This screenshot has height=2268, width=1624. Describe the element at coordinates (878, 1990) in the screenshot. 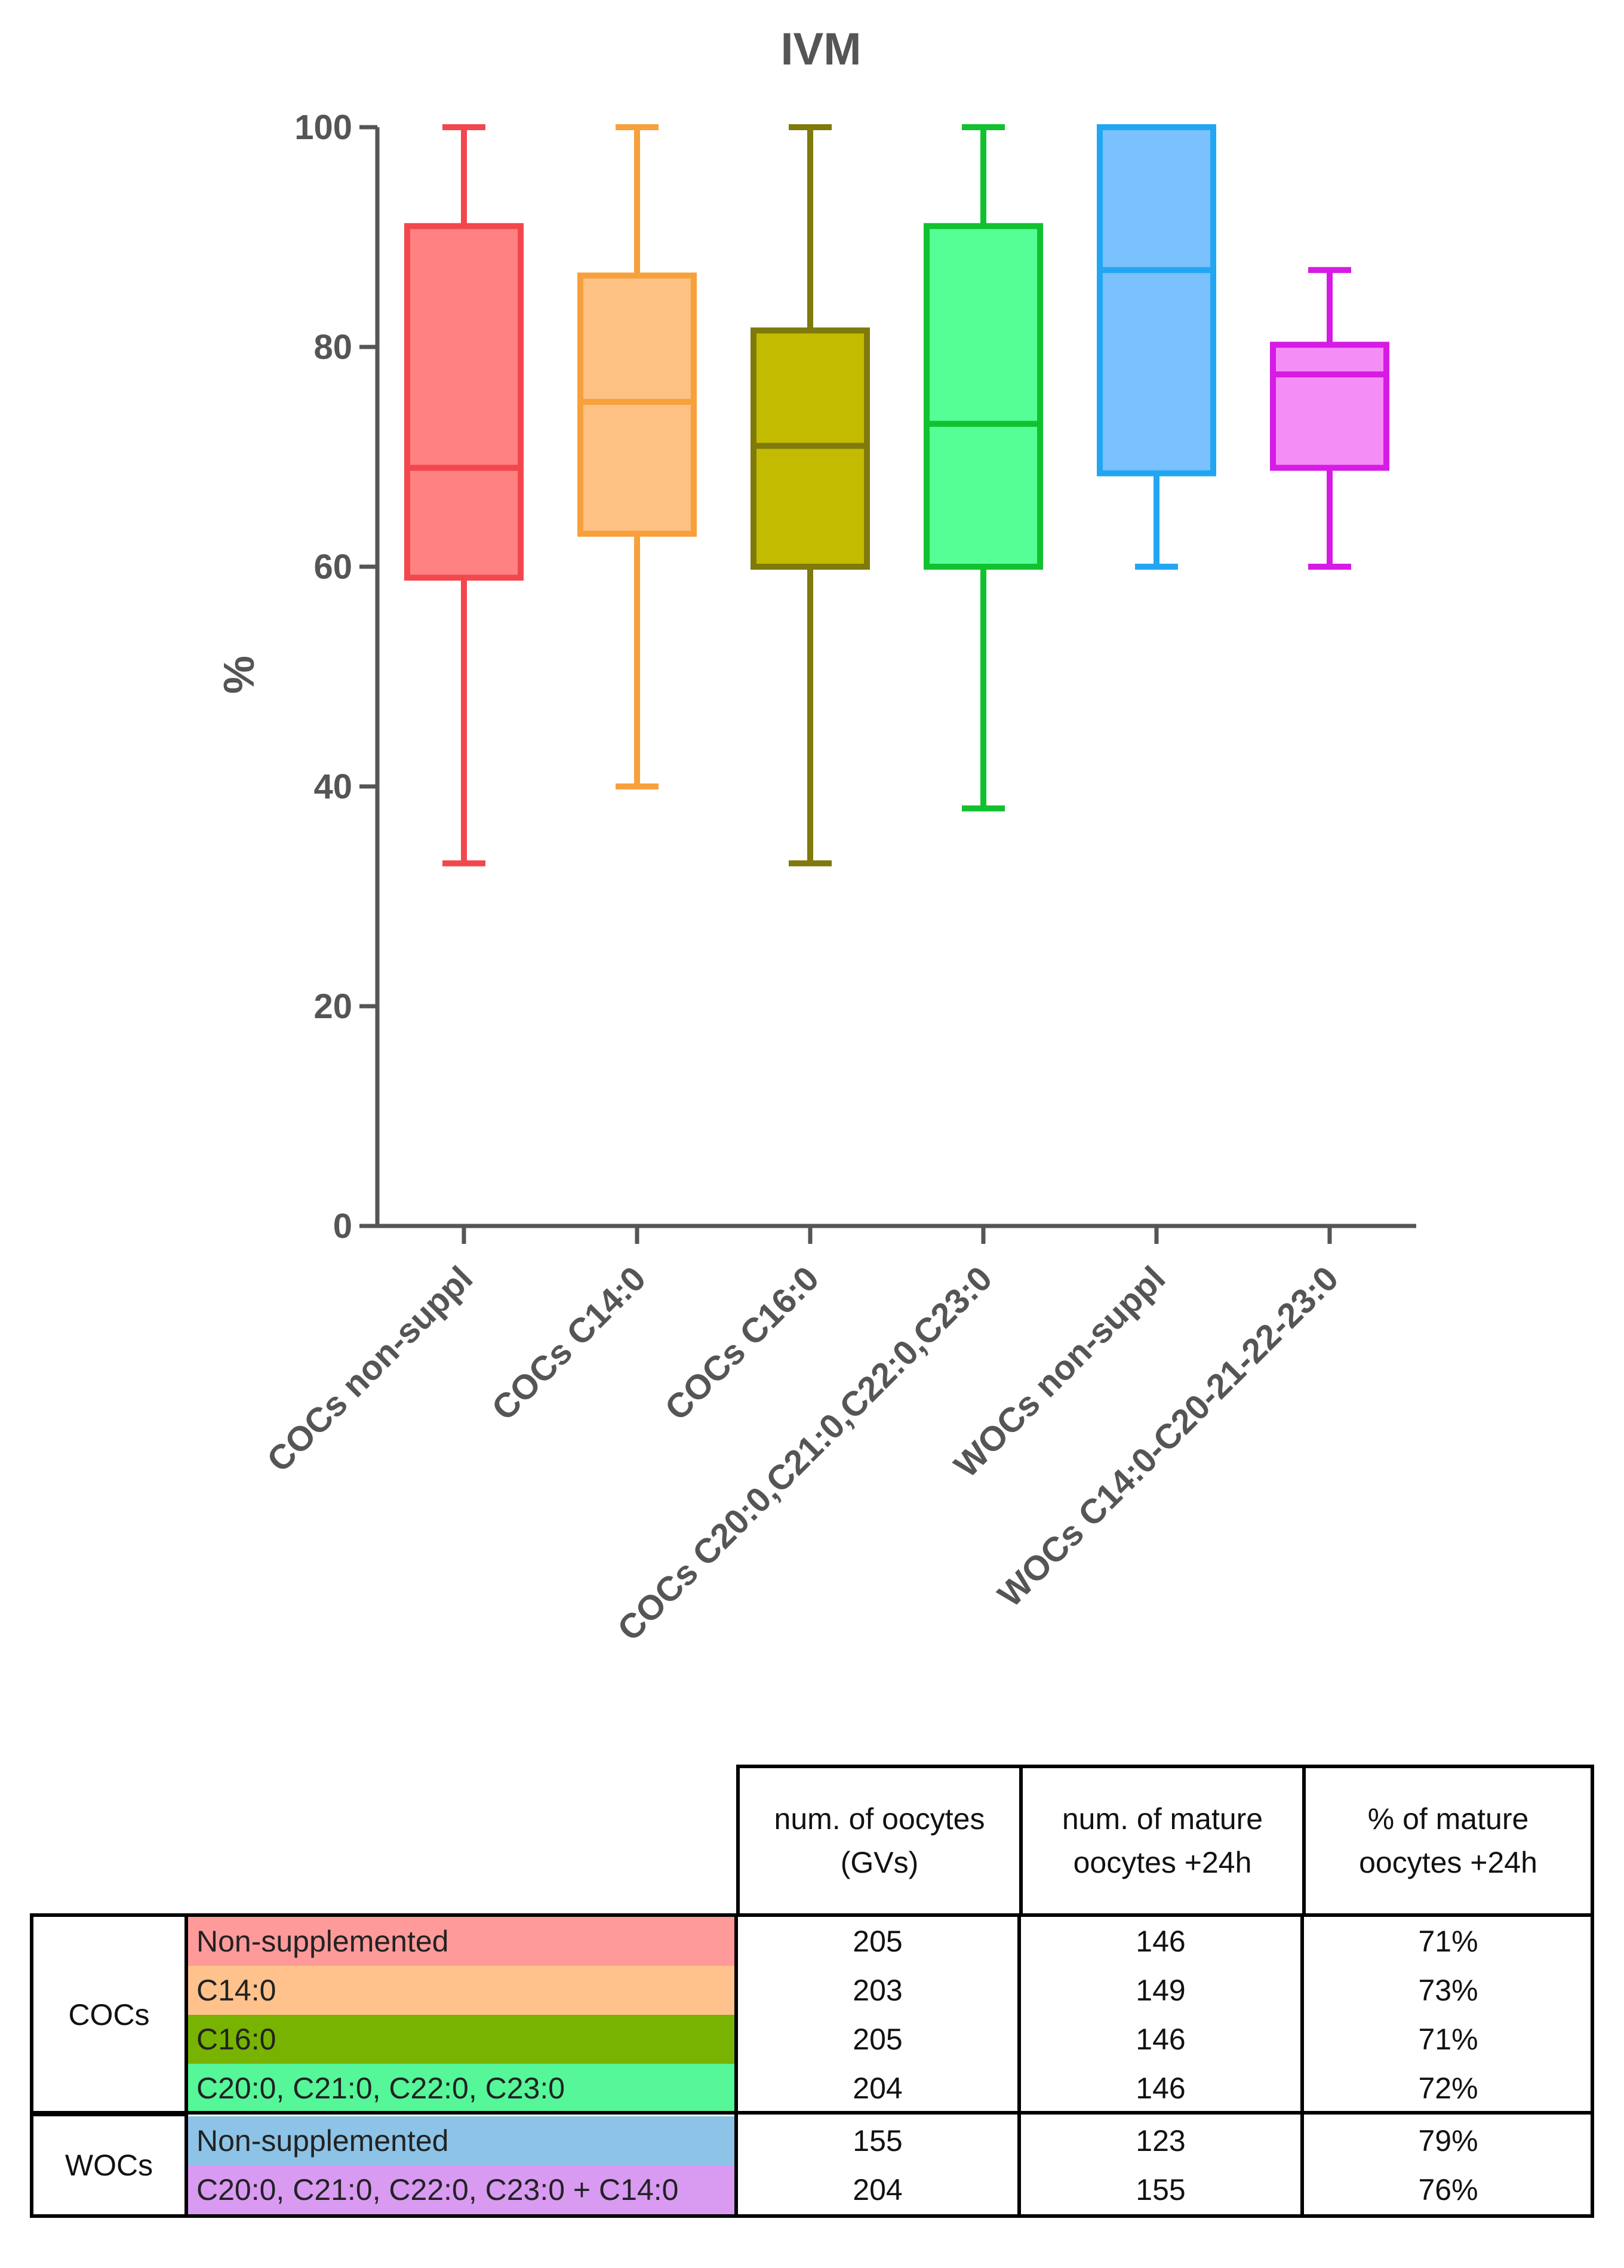

I see `cell-cocs-c14-oocytes: 203` at that location.